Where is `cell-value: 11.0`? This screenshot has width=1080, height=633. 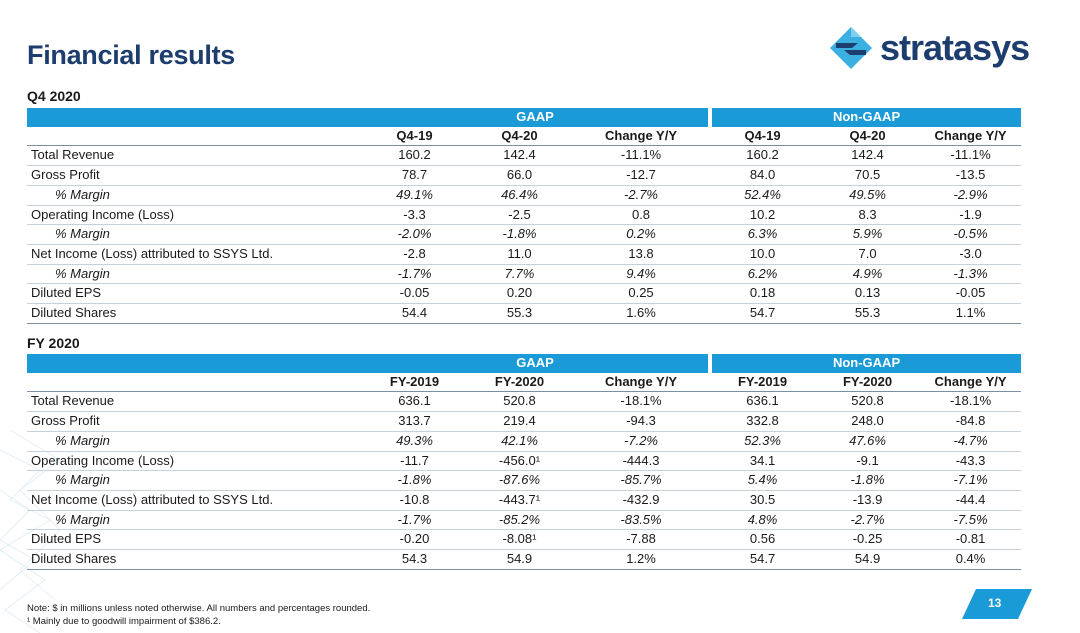
cell-value: 11.0 is located at coordinates (519, 254).